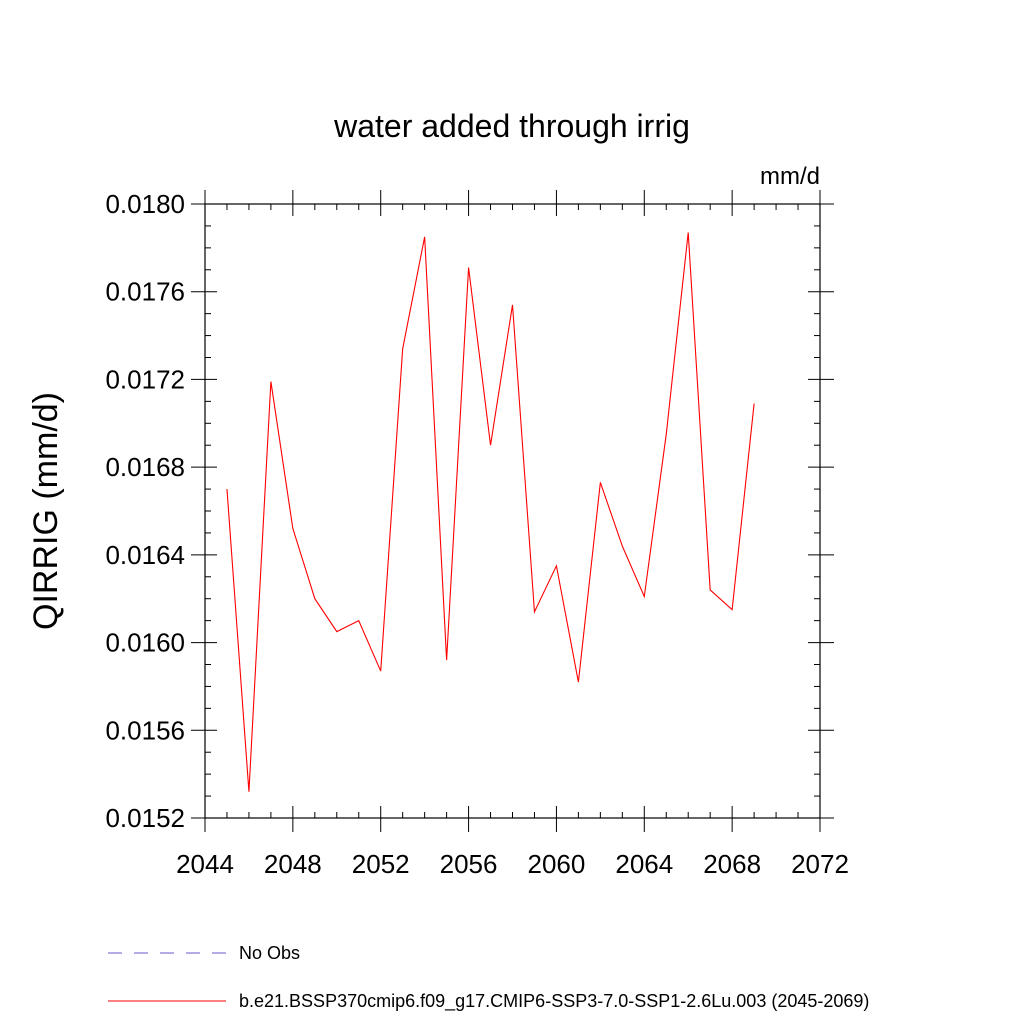  Describe the element at coordinates (145, 379) in the screenshot. I see `y-tick-label: 0.0172` at that location.